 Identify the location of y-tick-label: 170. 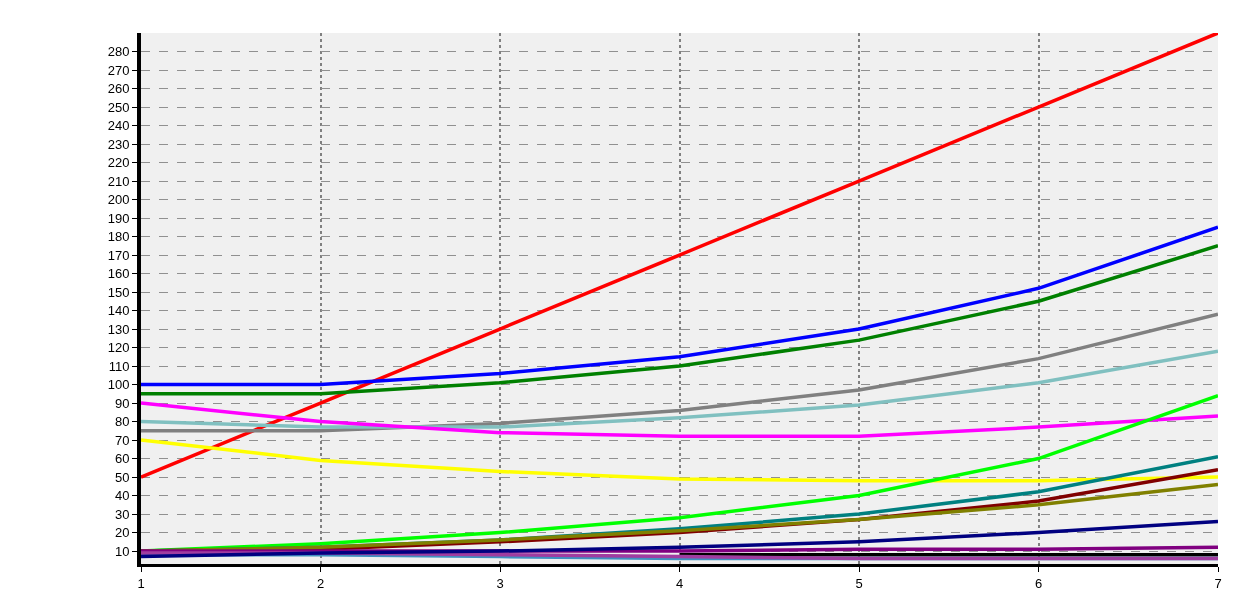
(118, 255).